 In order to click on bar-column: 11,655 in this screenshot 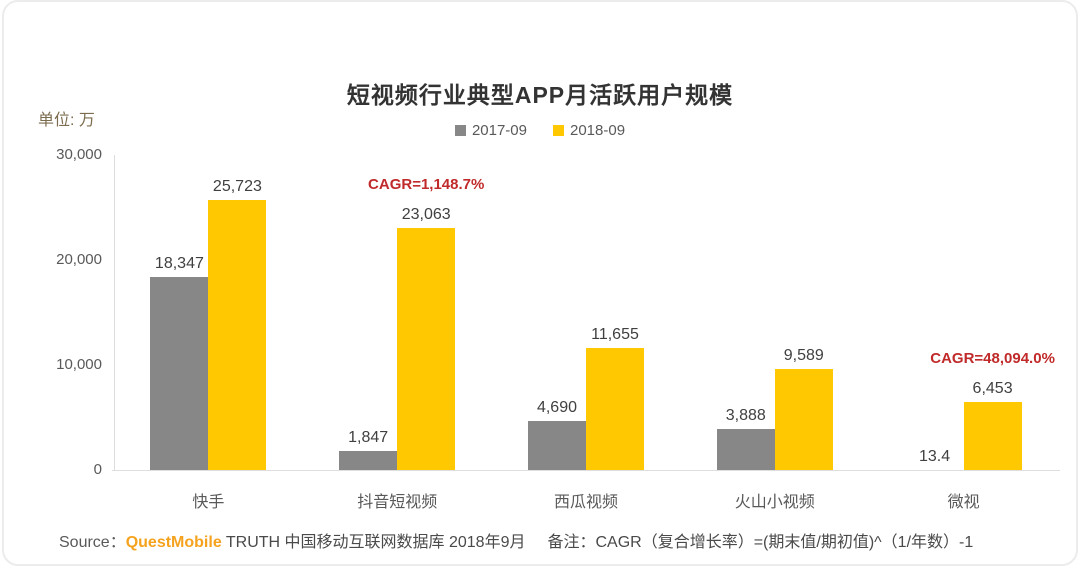, I will do `click(614, 398)`.